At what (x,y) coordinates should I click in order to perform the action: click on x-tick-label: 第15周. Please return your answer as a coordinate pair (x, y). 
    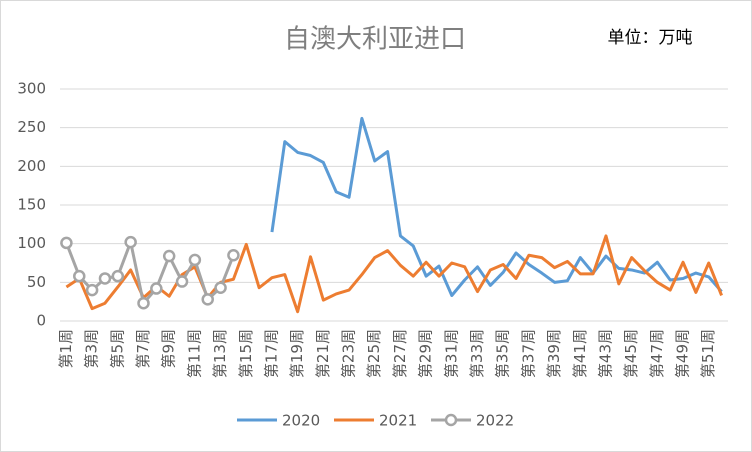
    Looking at the image, I should click on (246, 353).